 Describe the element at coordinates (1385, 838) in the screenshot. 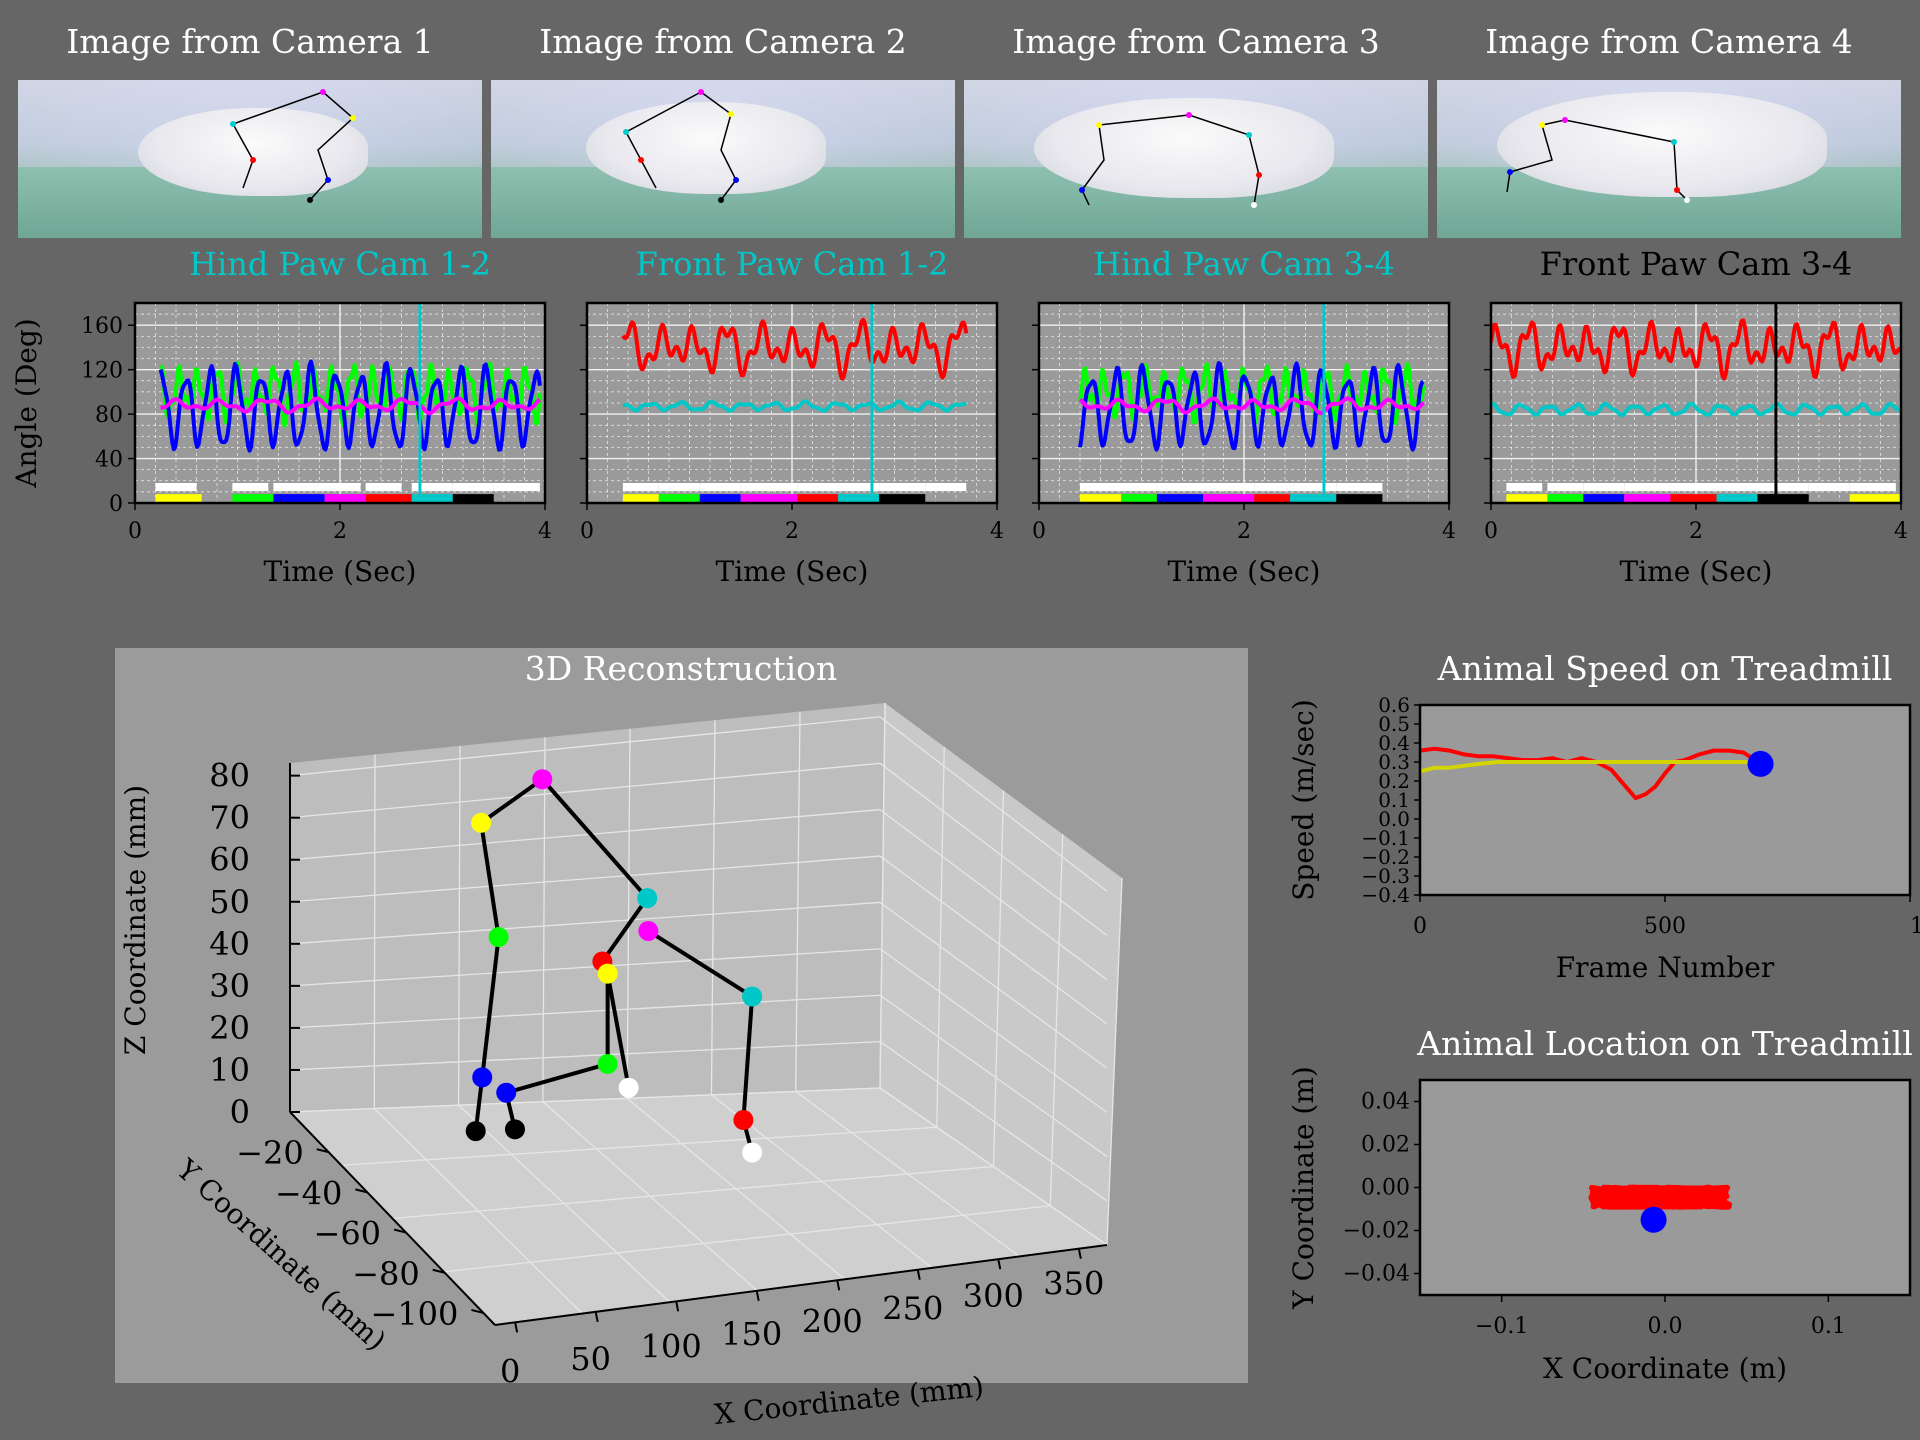

I see `y-tick-label: −0.1` at that location.